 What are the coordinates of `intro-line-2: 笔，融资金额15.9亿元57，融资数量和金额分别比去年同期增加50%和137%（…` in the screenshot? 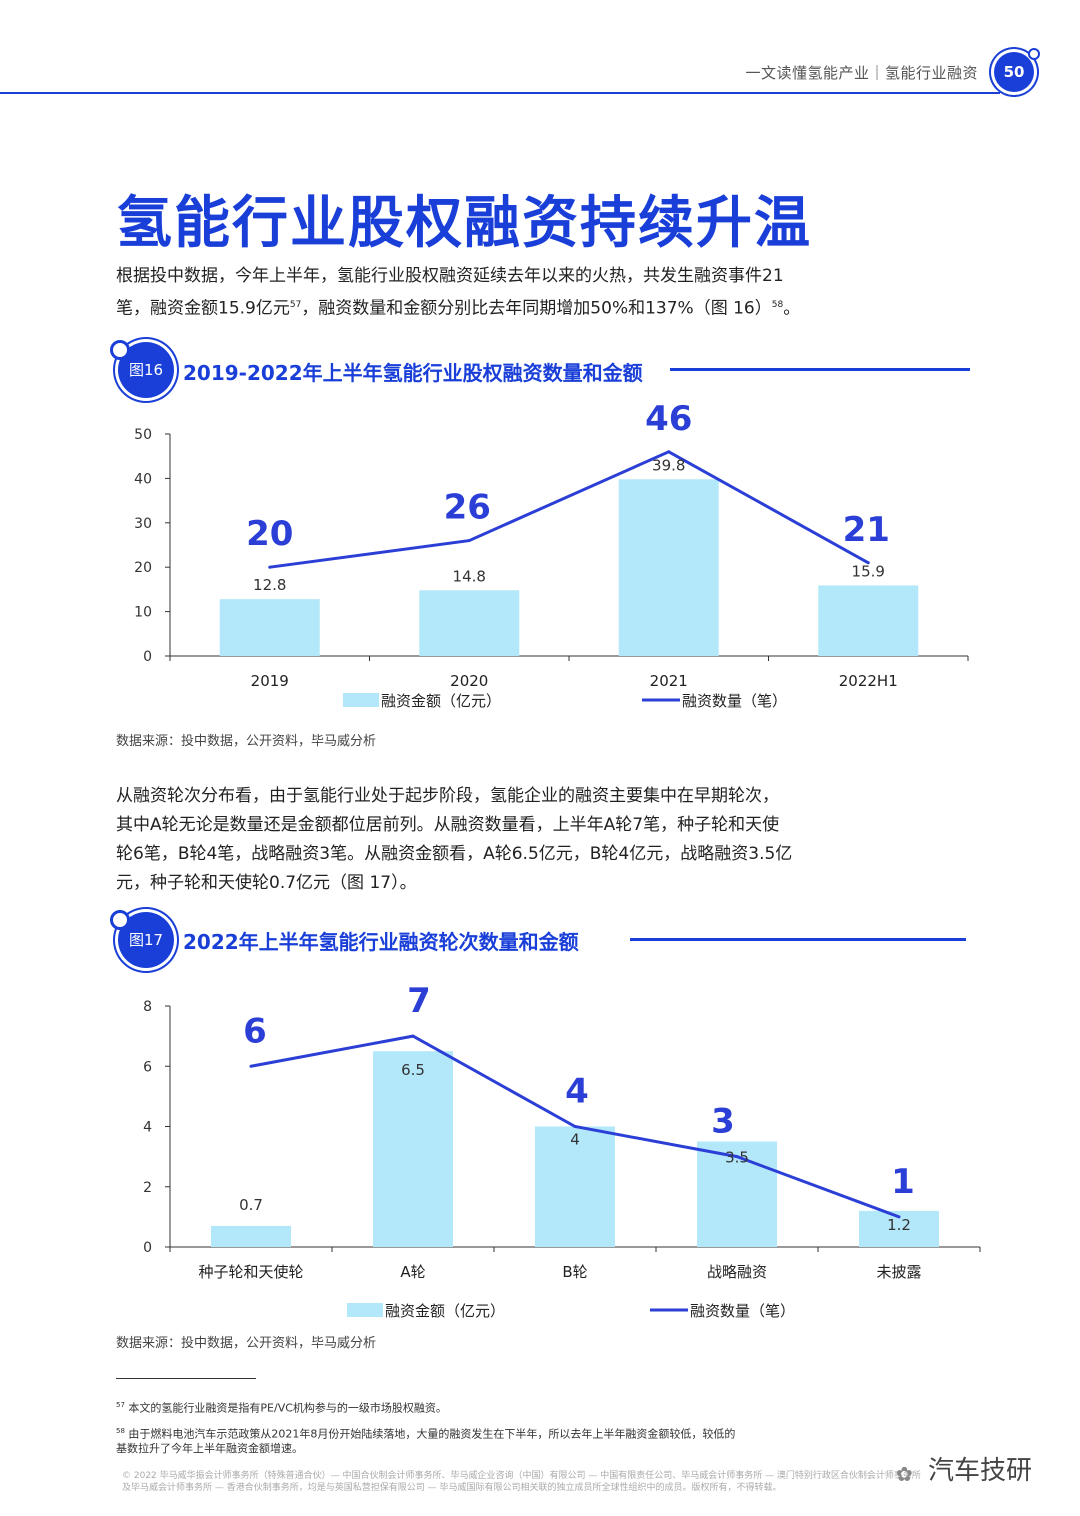 It's located at (476, 307).